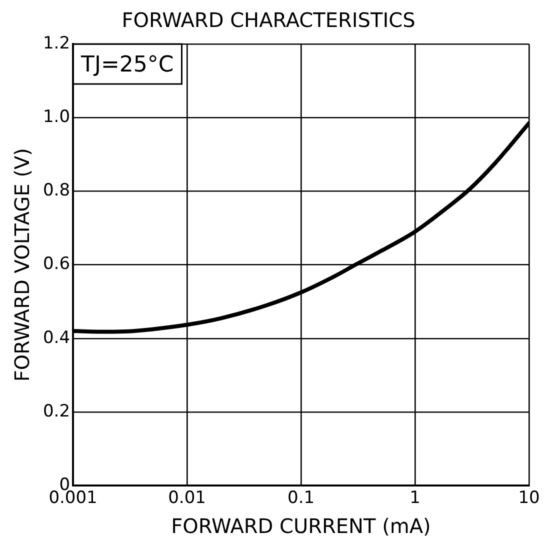  What do you see at coordinates (56, 264) in the screenshot?
I see `y-tick-label: 0.6` at bounding box center [56, 264].